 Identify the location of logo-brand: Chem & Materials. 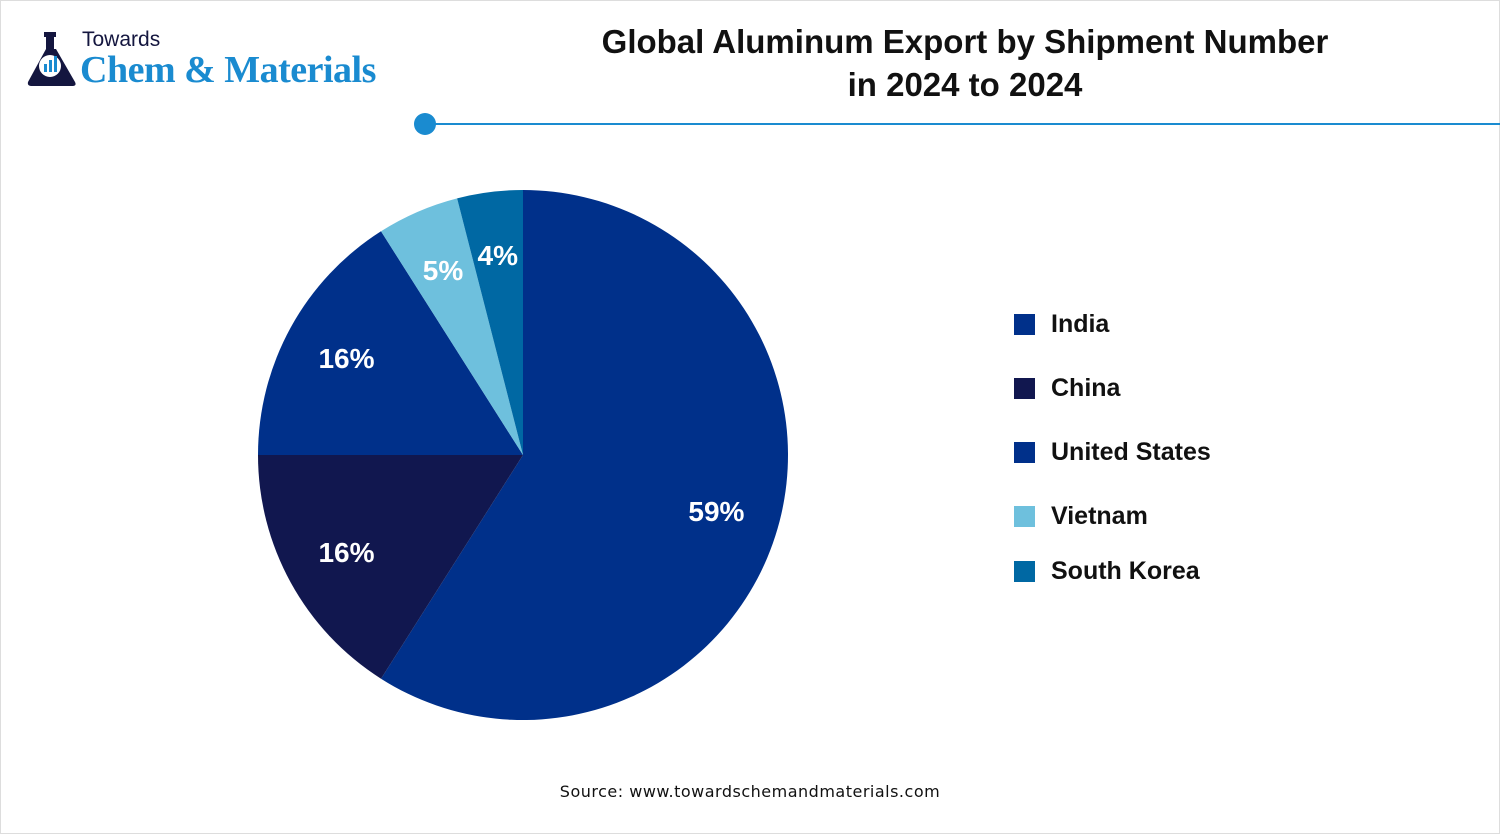
(228, 70).